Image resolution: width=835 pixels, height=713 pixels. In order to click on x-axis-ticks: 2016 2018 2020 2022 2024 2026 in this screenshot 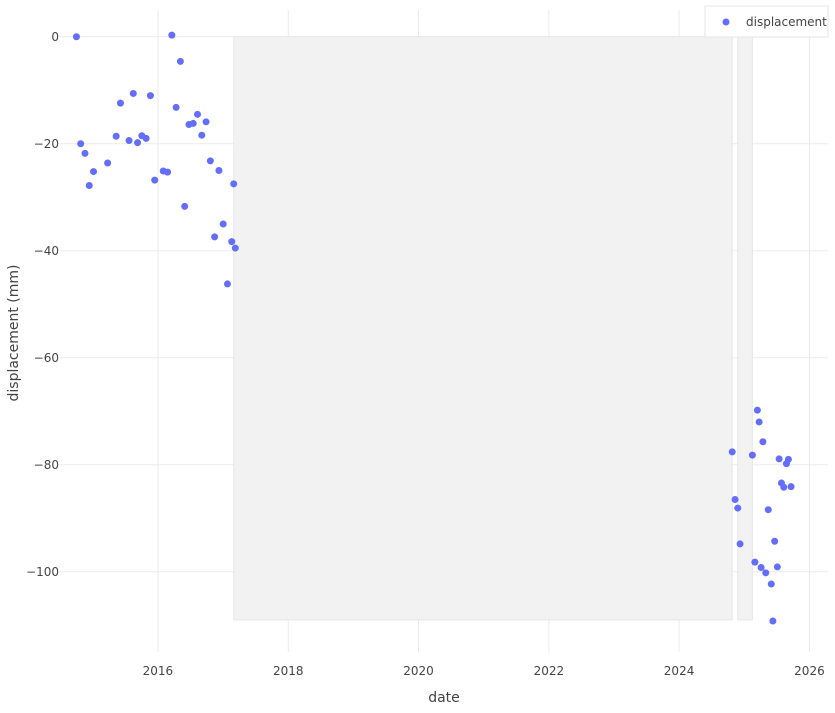, I will do `click(484, 671)`.